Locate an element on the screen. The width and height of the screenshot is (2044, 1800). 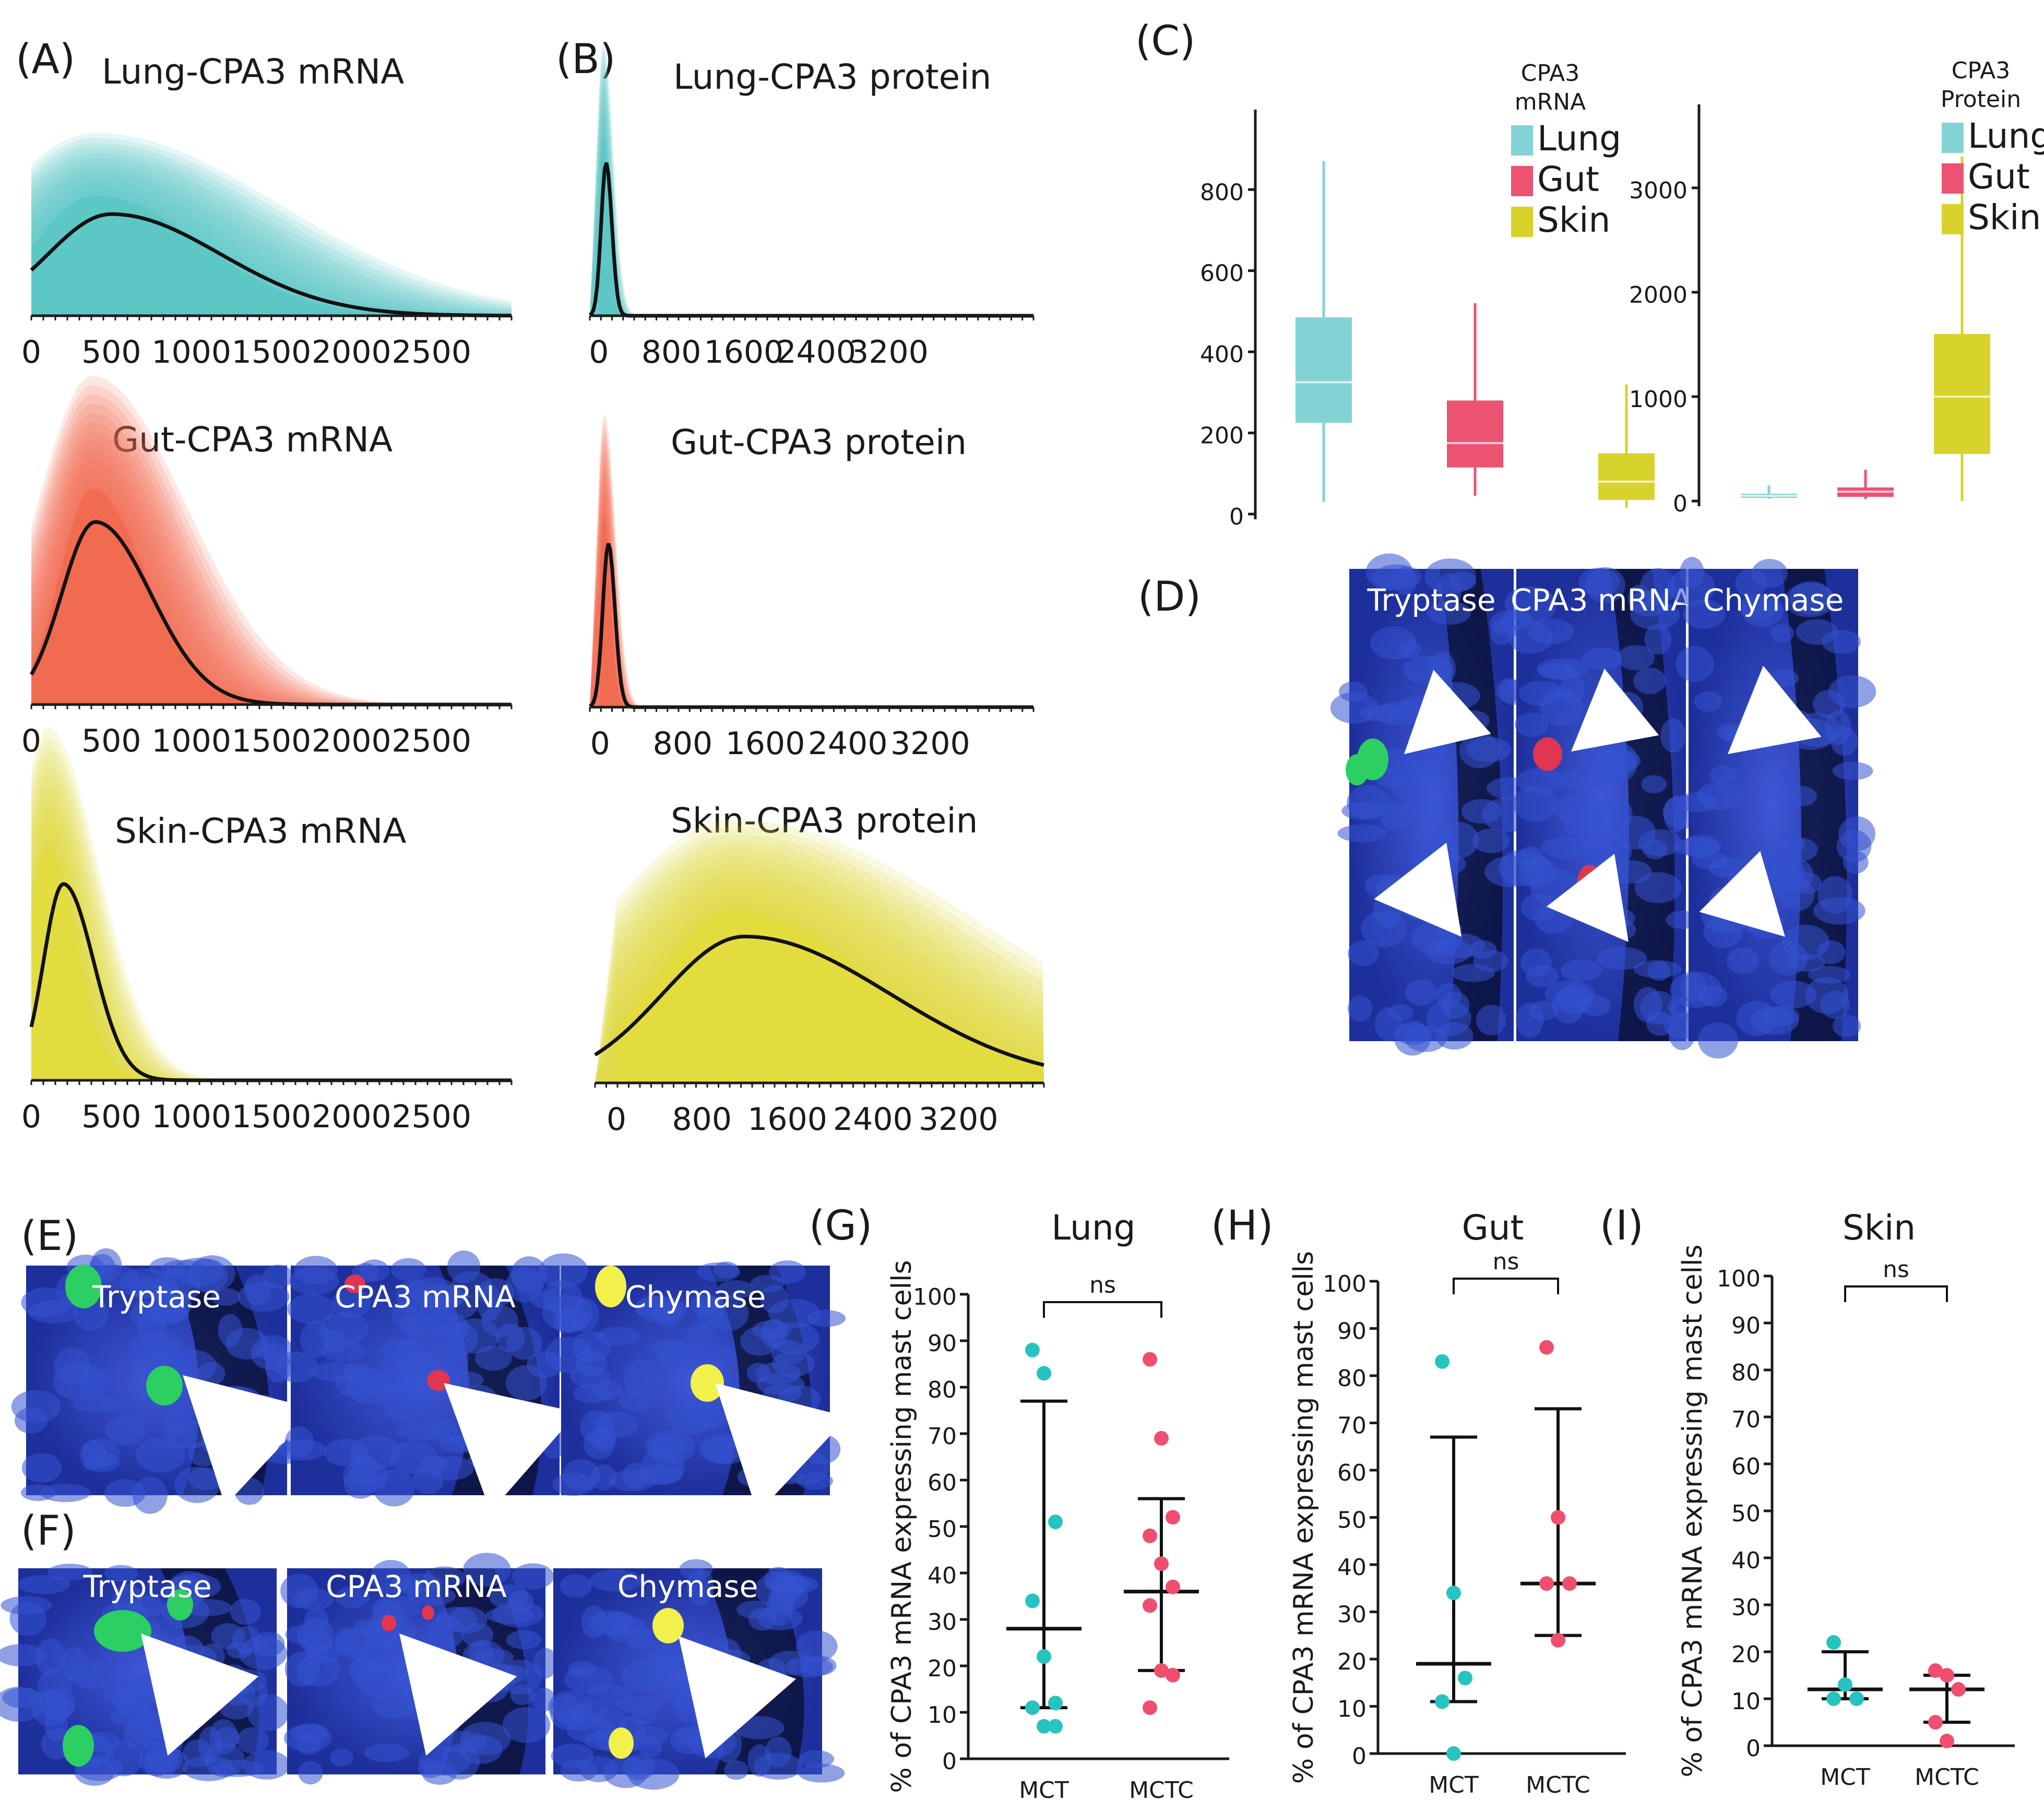
x-category-label: MCT is located at coordinates (1845, 1777).